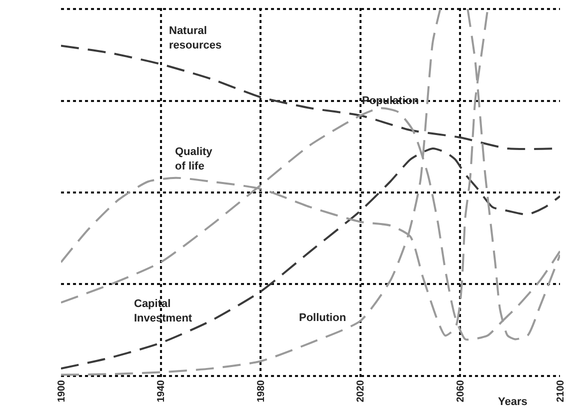 Image resolution: width=574 pixels, height=408 pixels. What do you see at coordinates (62, 391) in the screenshot?
I see `x-tick-label: 1900` at bounding box center [62, 391].